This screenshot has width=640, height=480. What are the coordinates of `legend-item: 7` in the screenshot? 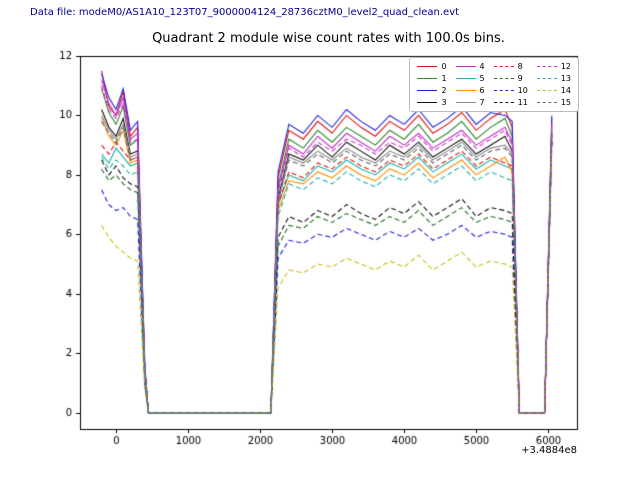 It's located at (470, 102).